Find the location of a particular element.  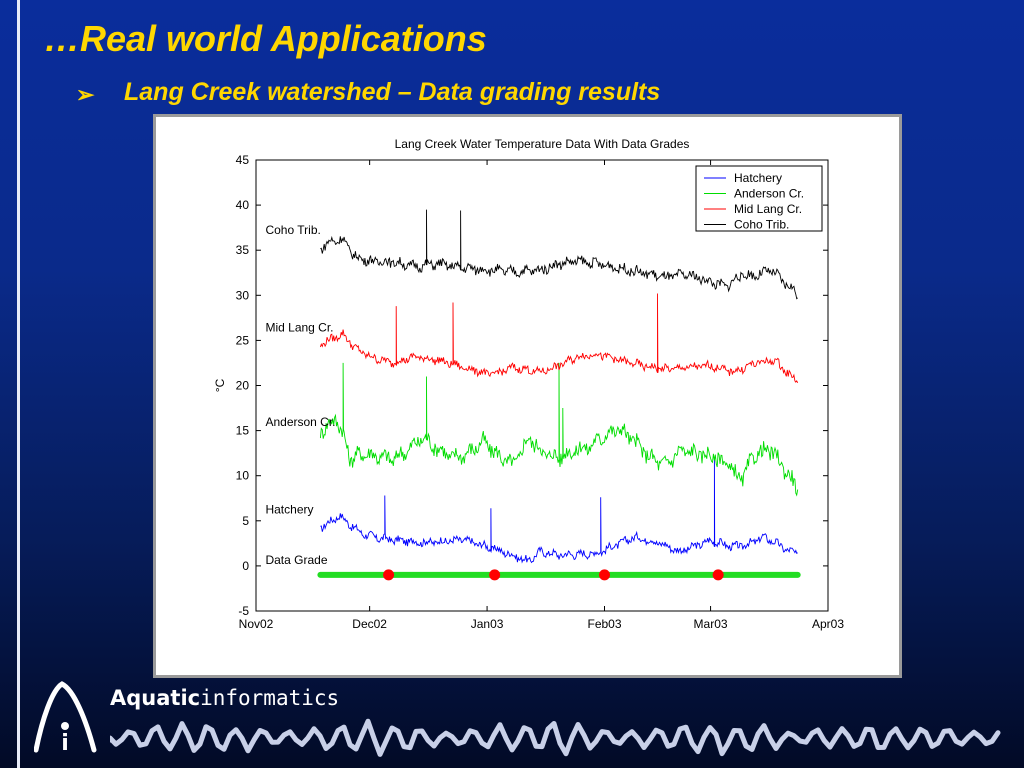

series-annotation: Mid Lang Cr. is located at coordinates (299, 327).